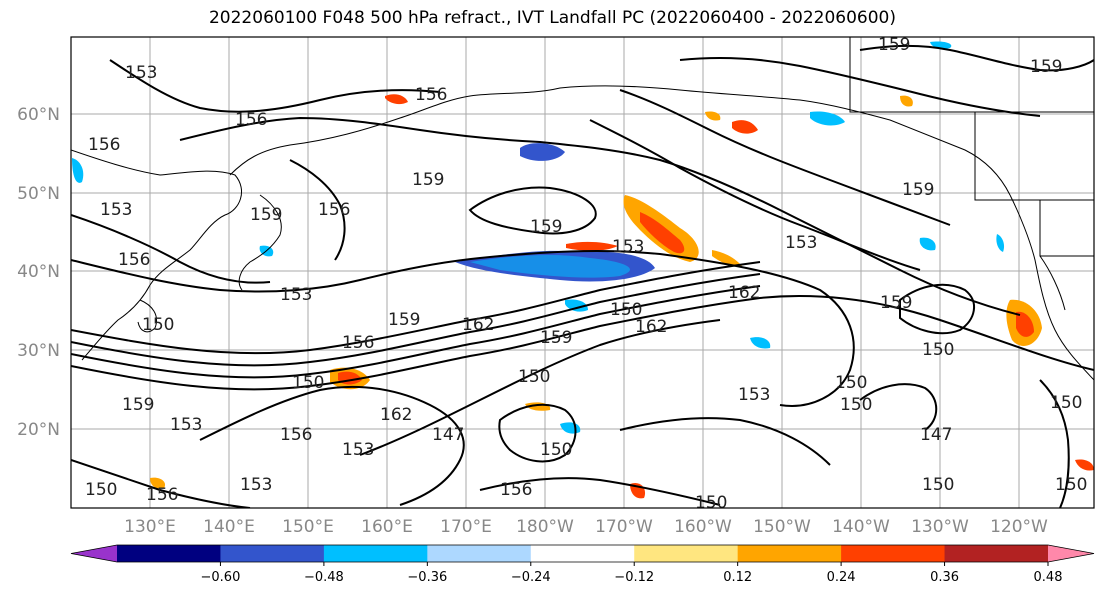  What do you see at coordinates (1048, 577) in the screenshot?
I see `colorbar-tick-label: 0.48` at bounding box center [1048, 577].